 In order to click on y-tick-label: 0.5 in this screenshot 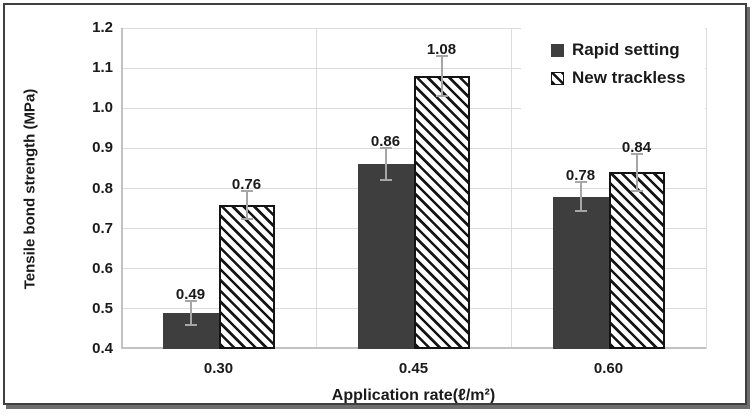, I will do `click(102, 308)`.